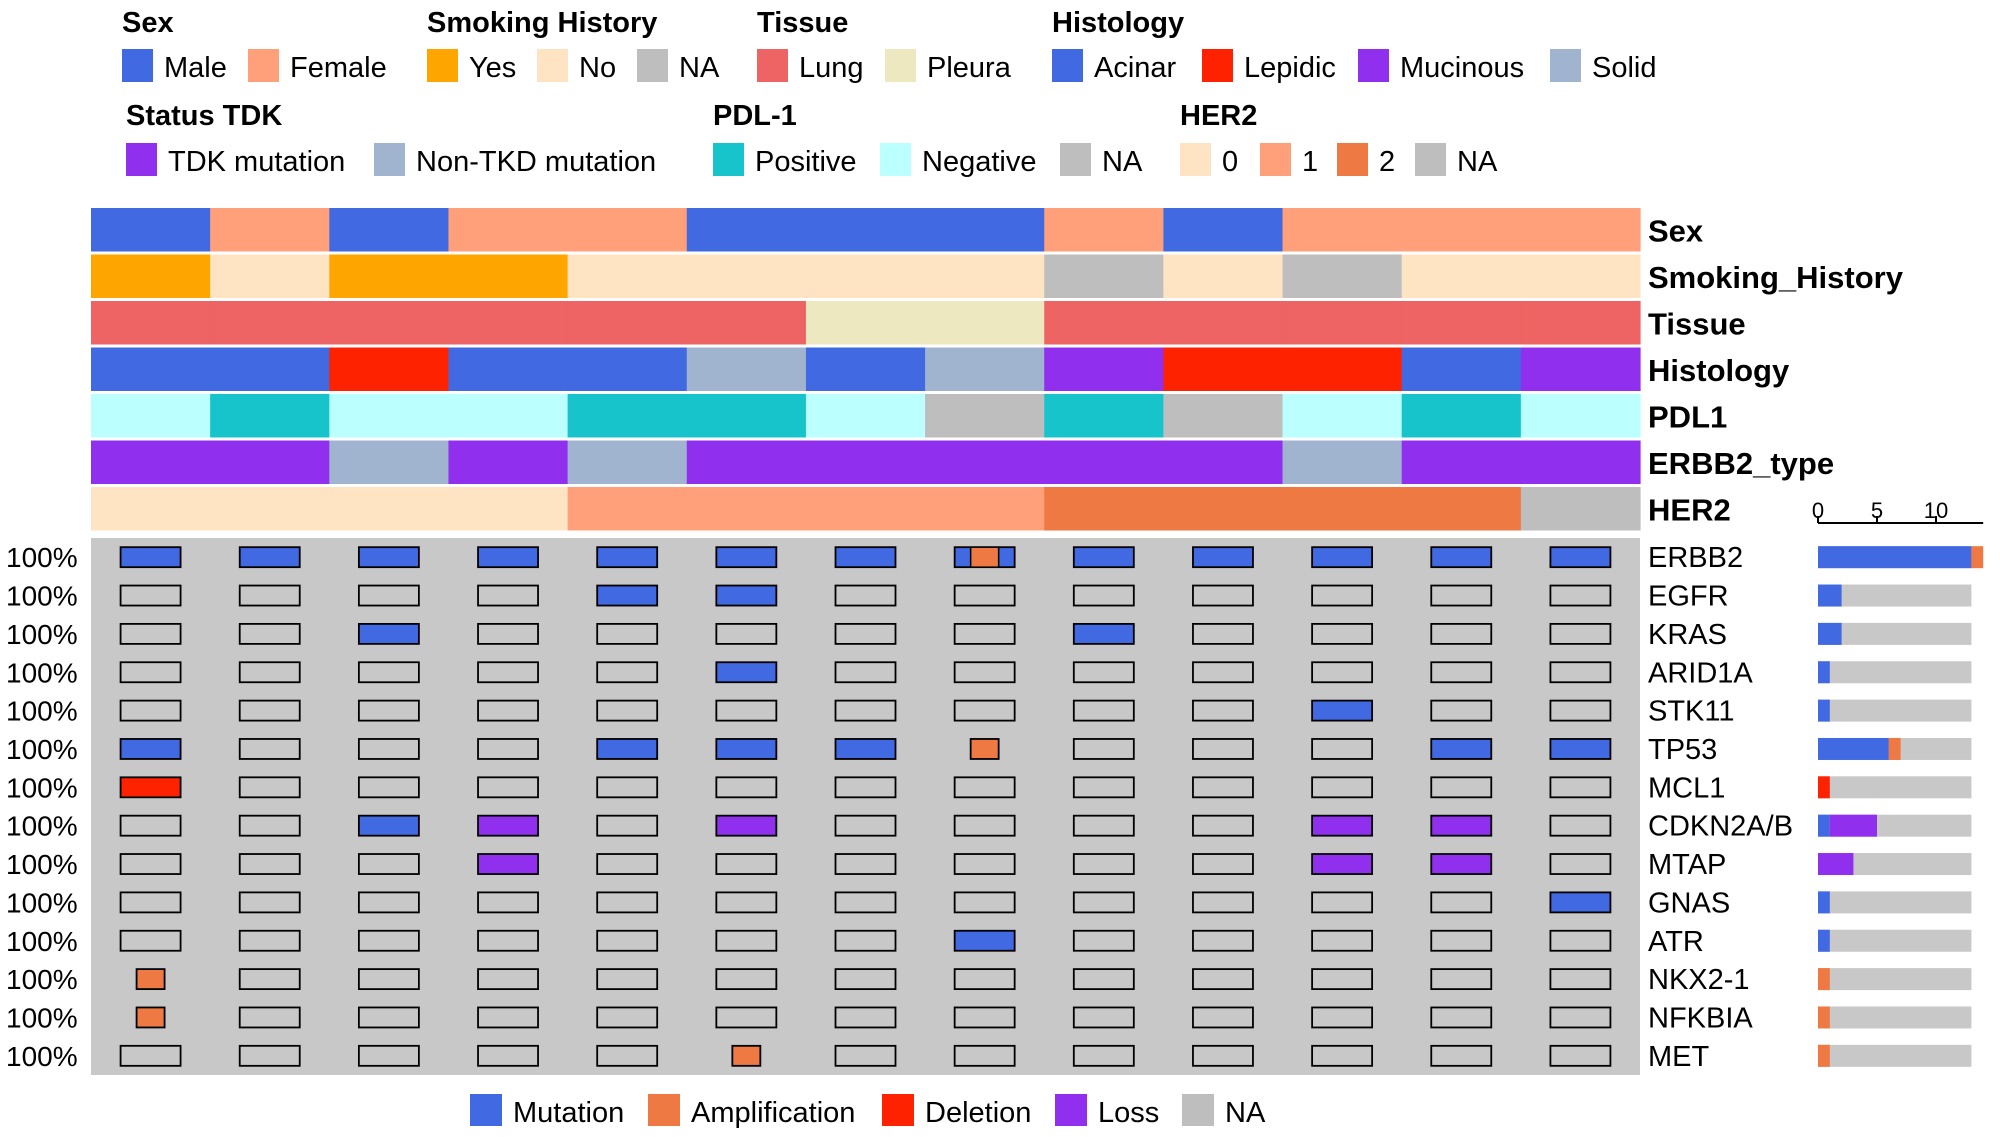 Image resolution: width=2000 pixels, height=1137 pixels. What do you see at coordinates (204, 116) in the screenshot?
I see `legend-title-status-tdk: Status TDK` at bounding box center [204, 116].